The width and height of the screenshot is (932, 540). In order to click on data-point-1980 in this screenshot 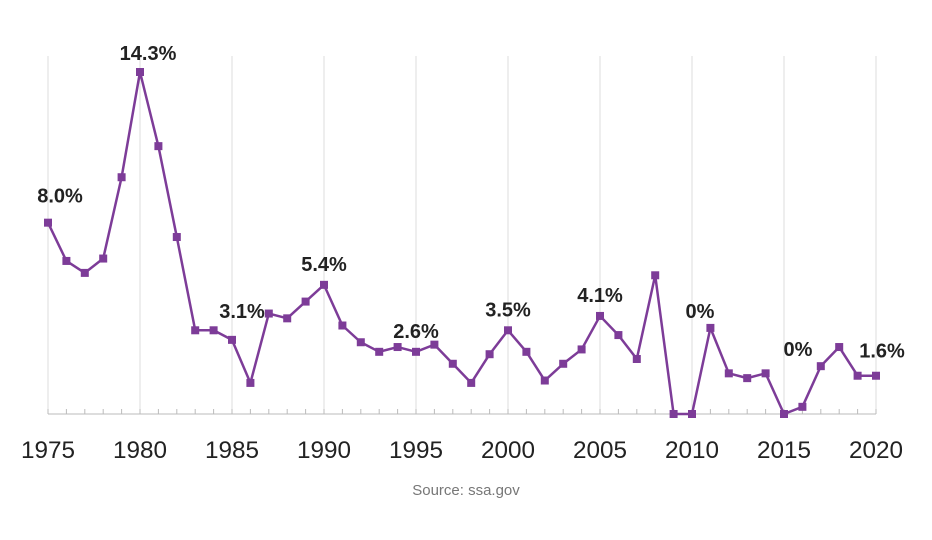, I will do `click(140, 72)`.